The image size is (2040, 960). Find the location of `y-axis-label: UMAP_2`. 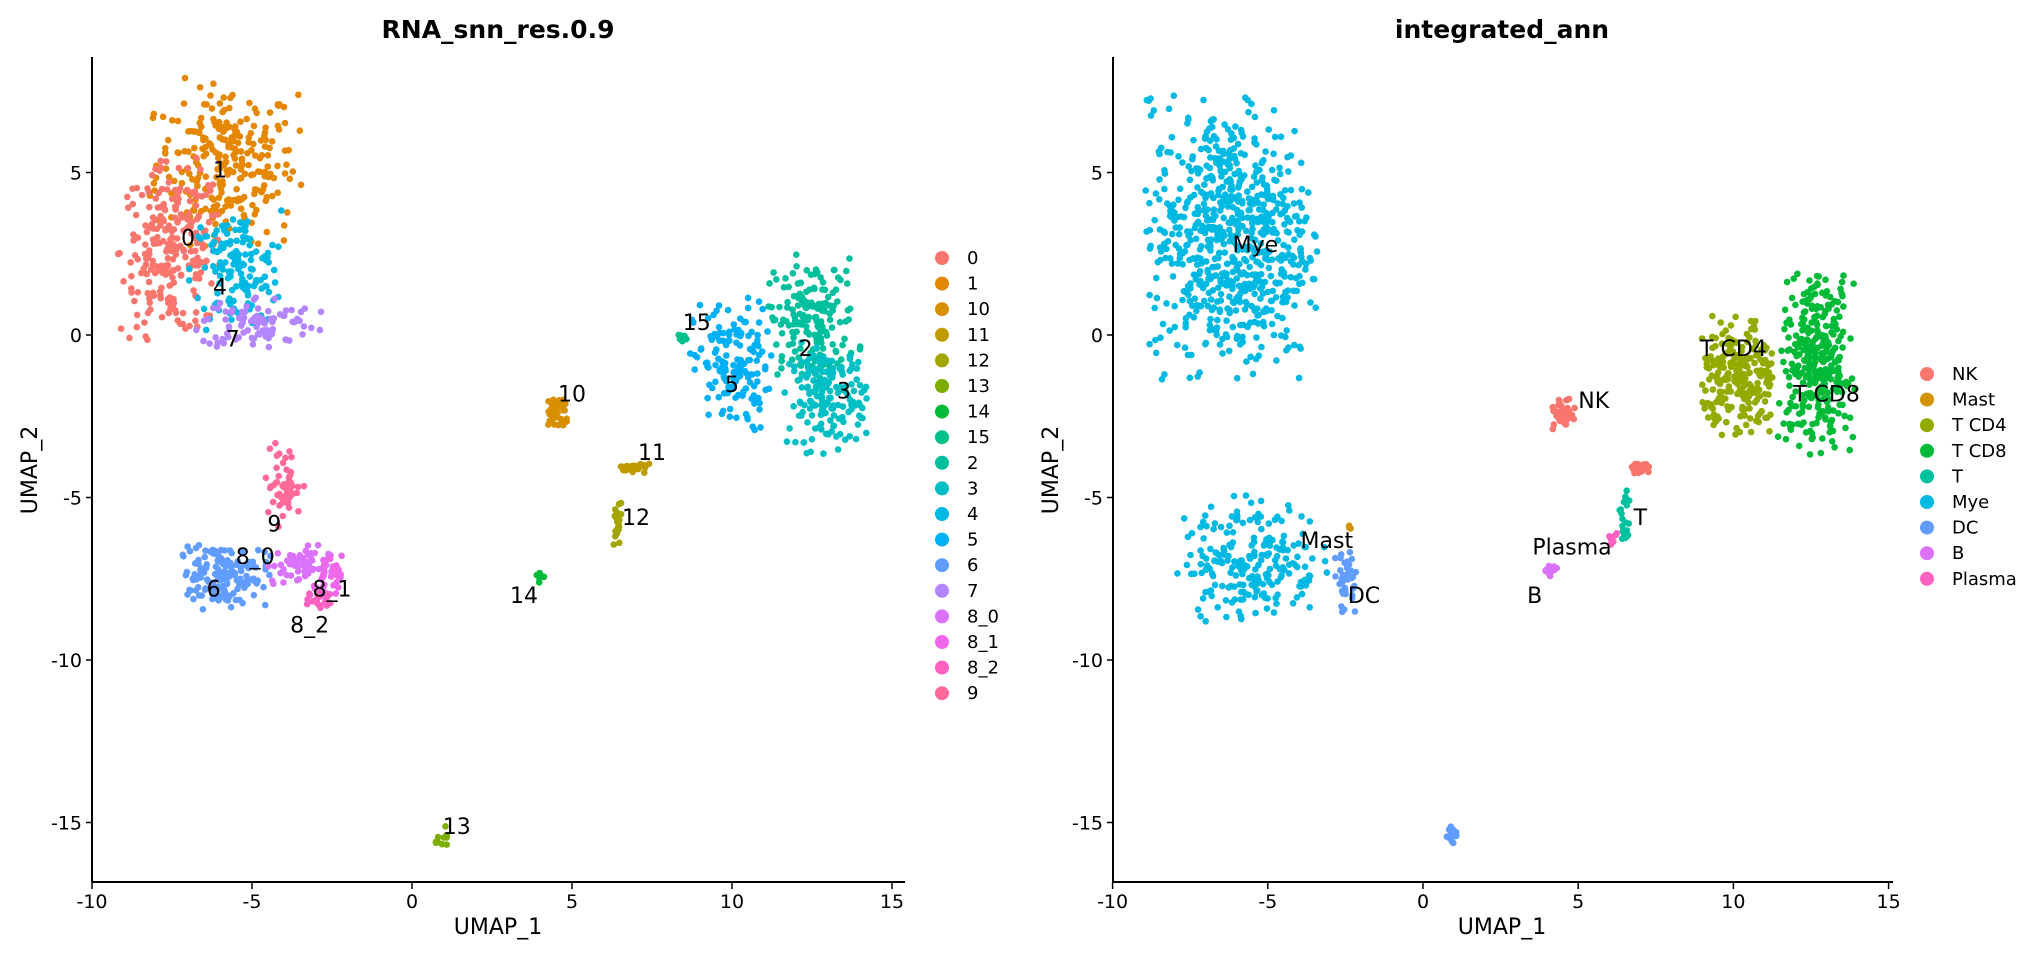

y-axis-label: UMAP_2 is located at coordinates (30, 470).